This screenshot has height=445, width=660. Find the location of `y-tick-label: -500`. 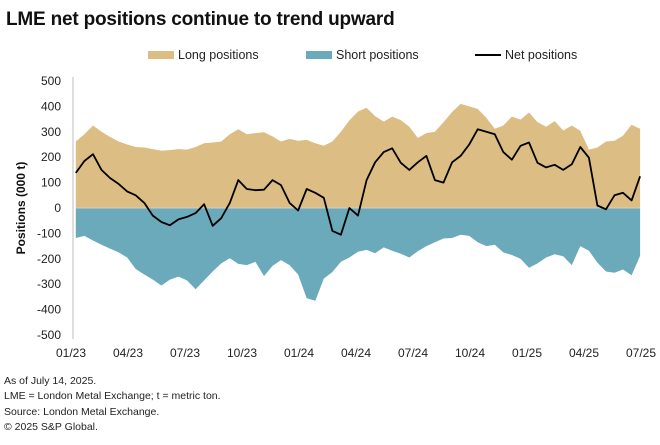

y-tick-label: -500 is located at coordinates (49, 335).